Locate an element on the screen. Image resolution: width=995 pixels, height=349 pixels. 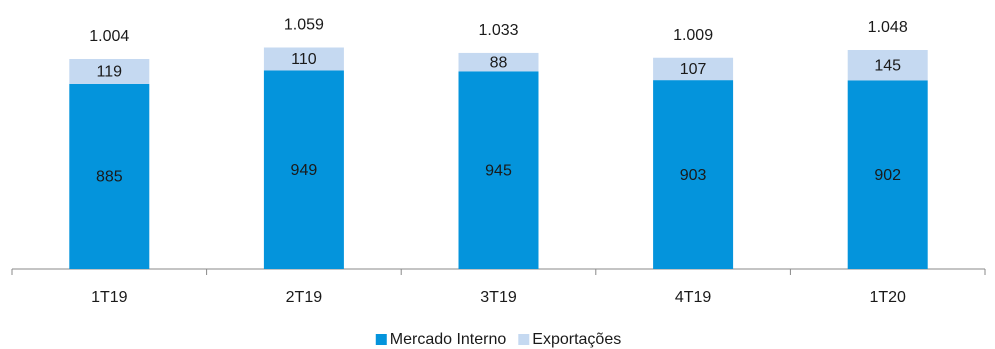
x-tick-label: 2T19 is located at coordinates (304, 297).